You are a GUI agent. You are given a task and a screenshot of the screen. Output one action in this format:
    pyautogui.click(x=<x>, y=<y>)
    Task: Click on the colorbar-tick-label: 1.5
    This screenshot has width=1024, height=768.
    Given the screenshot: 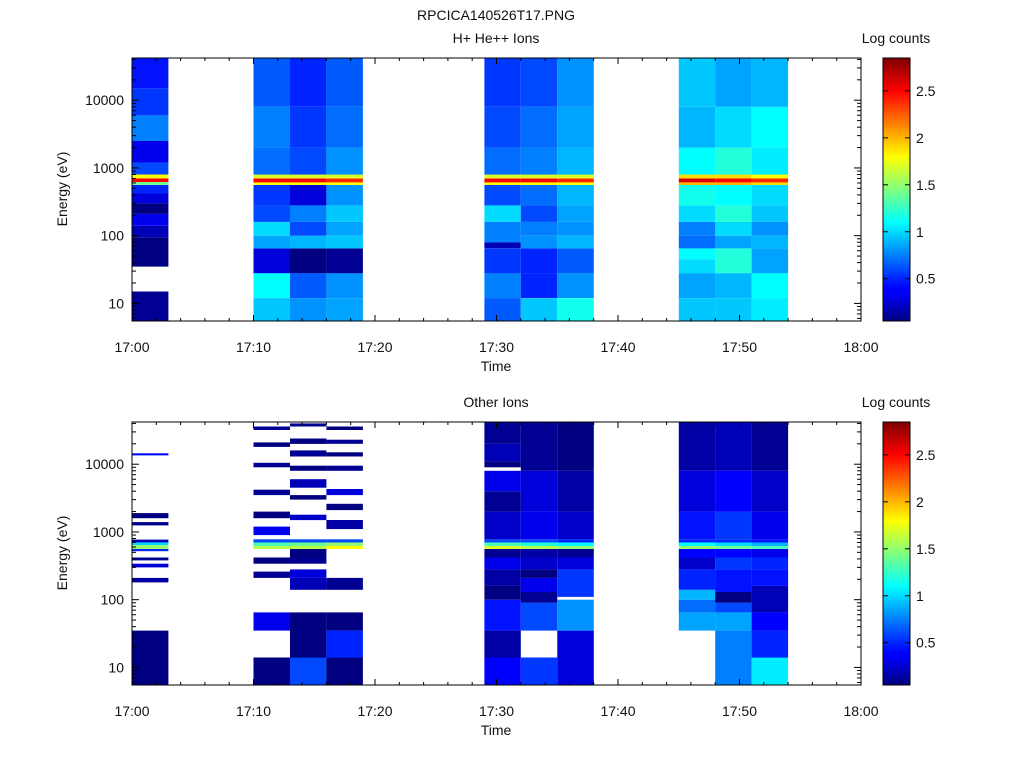 What is the action you would take?
    pyautogui.click(x=926, y=549)
    